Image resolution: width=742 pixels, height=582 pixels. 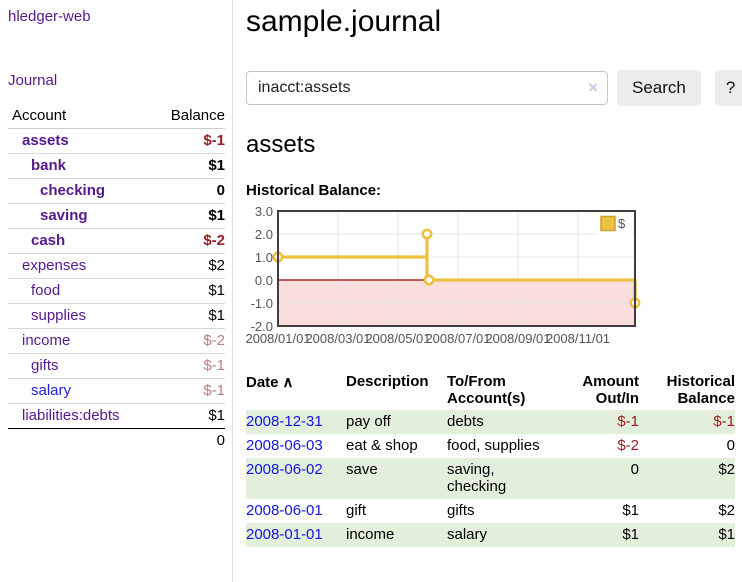 What do you see at coordinates (79, 116) in the screenshot?
I see `account-column-header: Account` at bounding box center [79, 116].